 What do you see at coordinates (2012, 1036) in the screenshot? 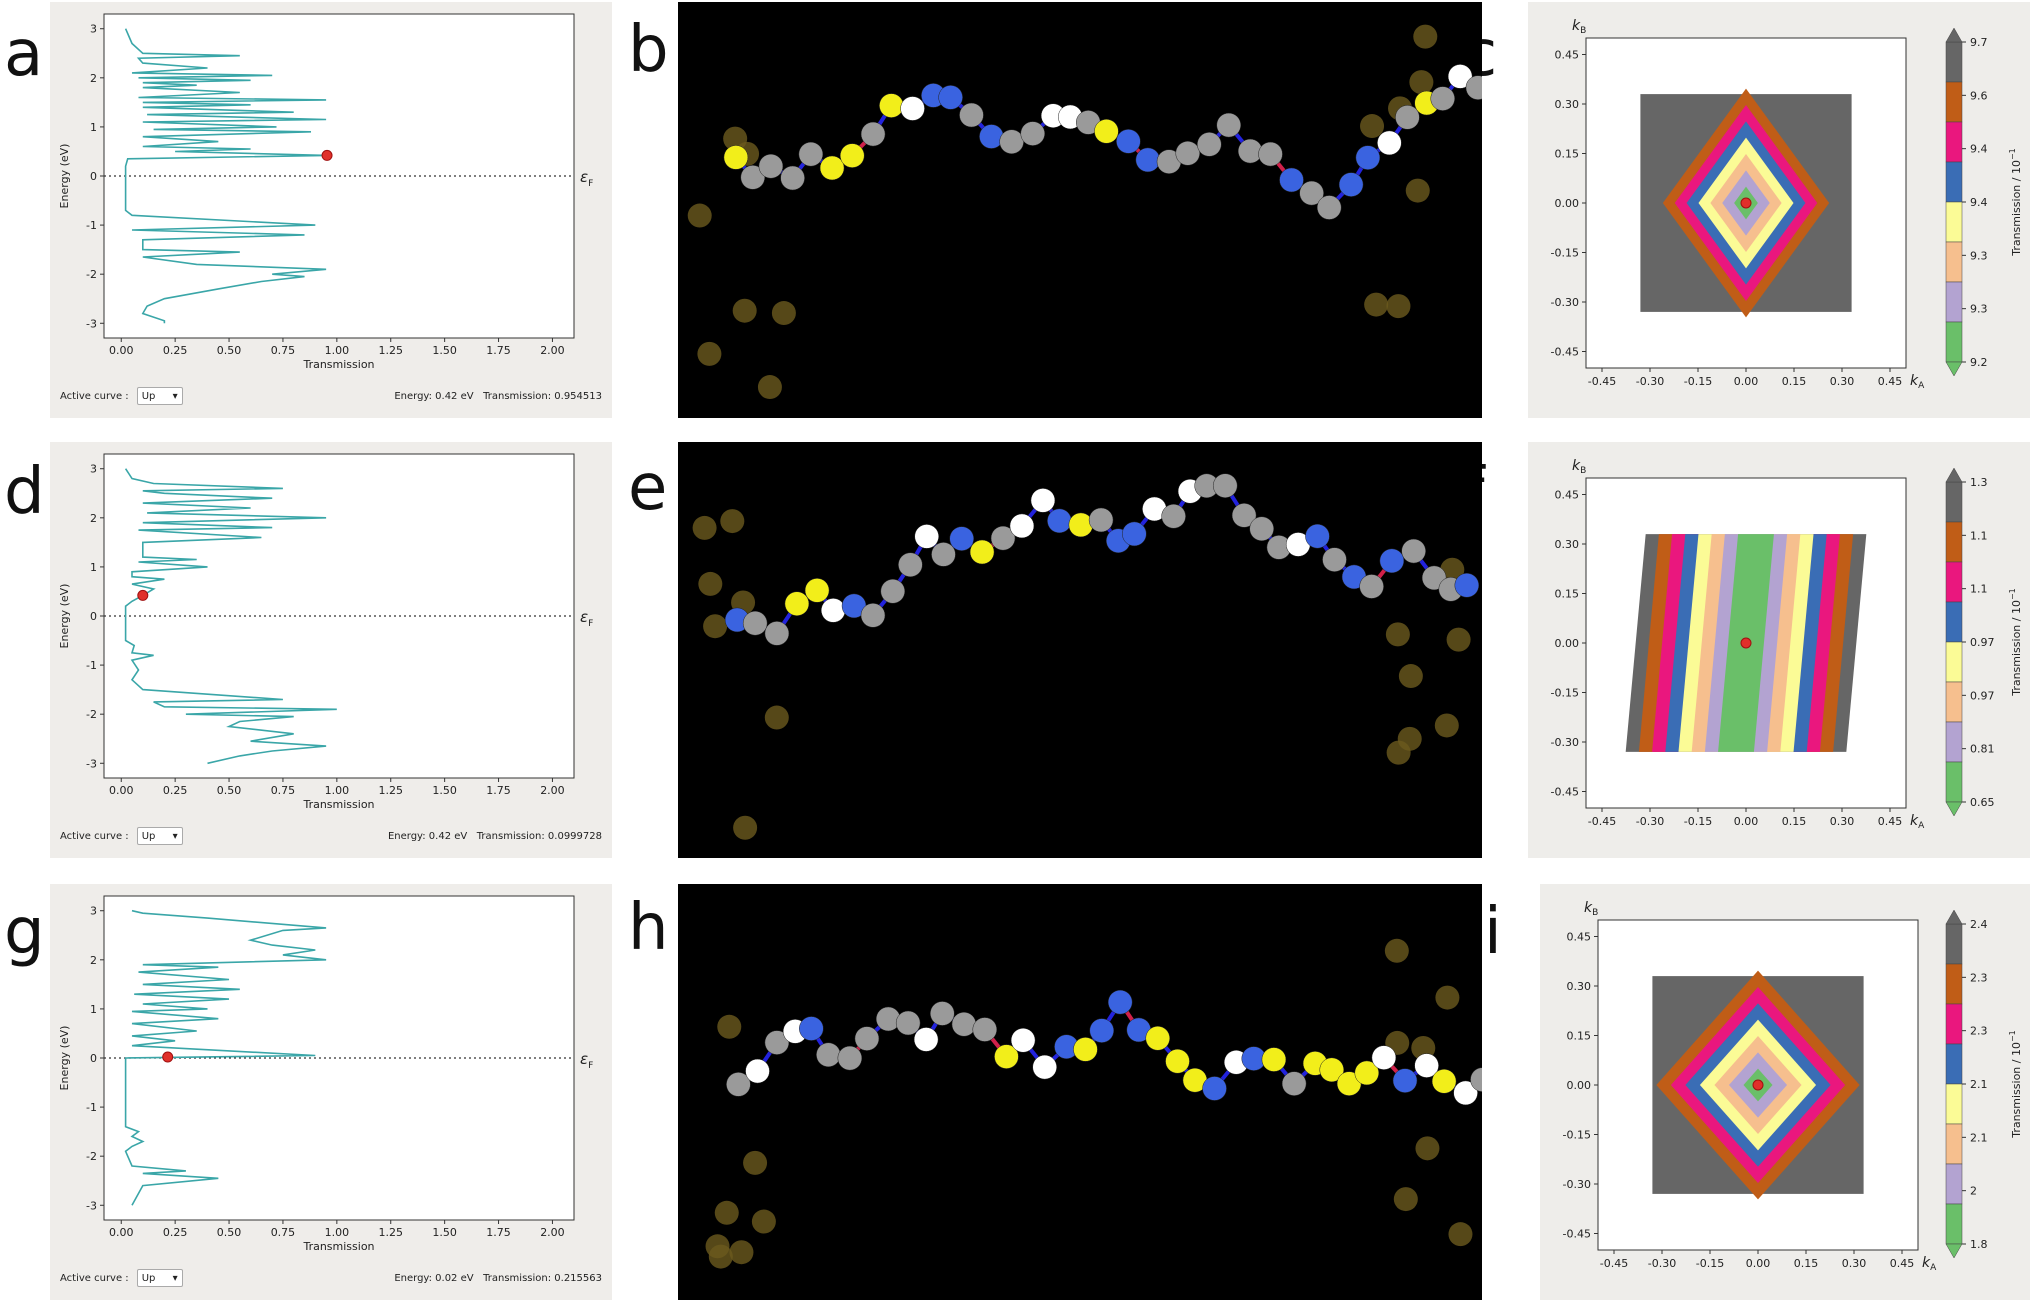
I see `colorbar-label-exponent: −1` at bounding box center [2012, 1036].